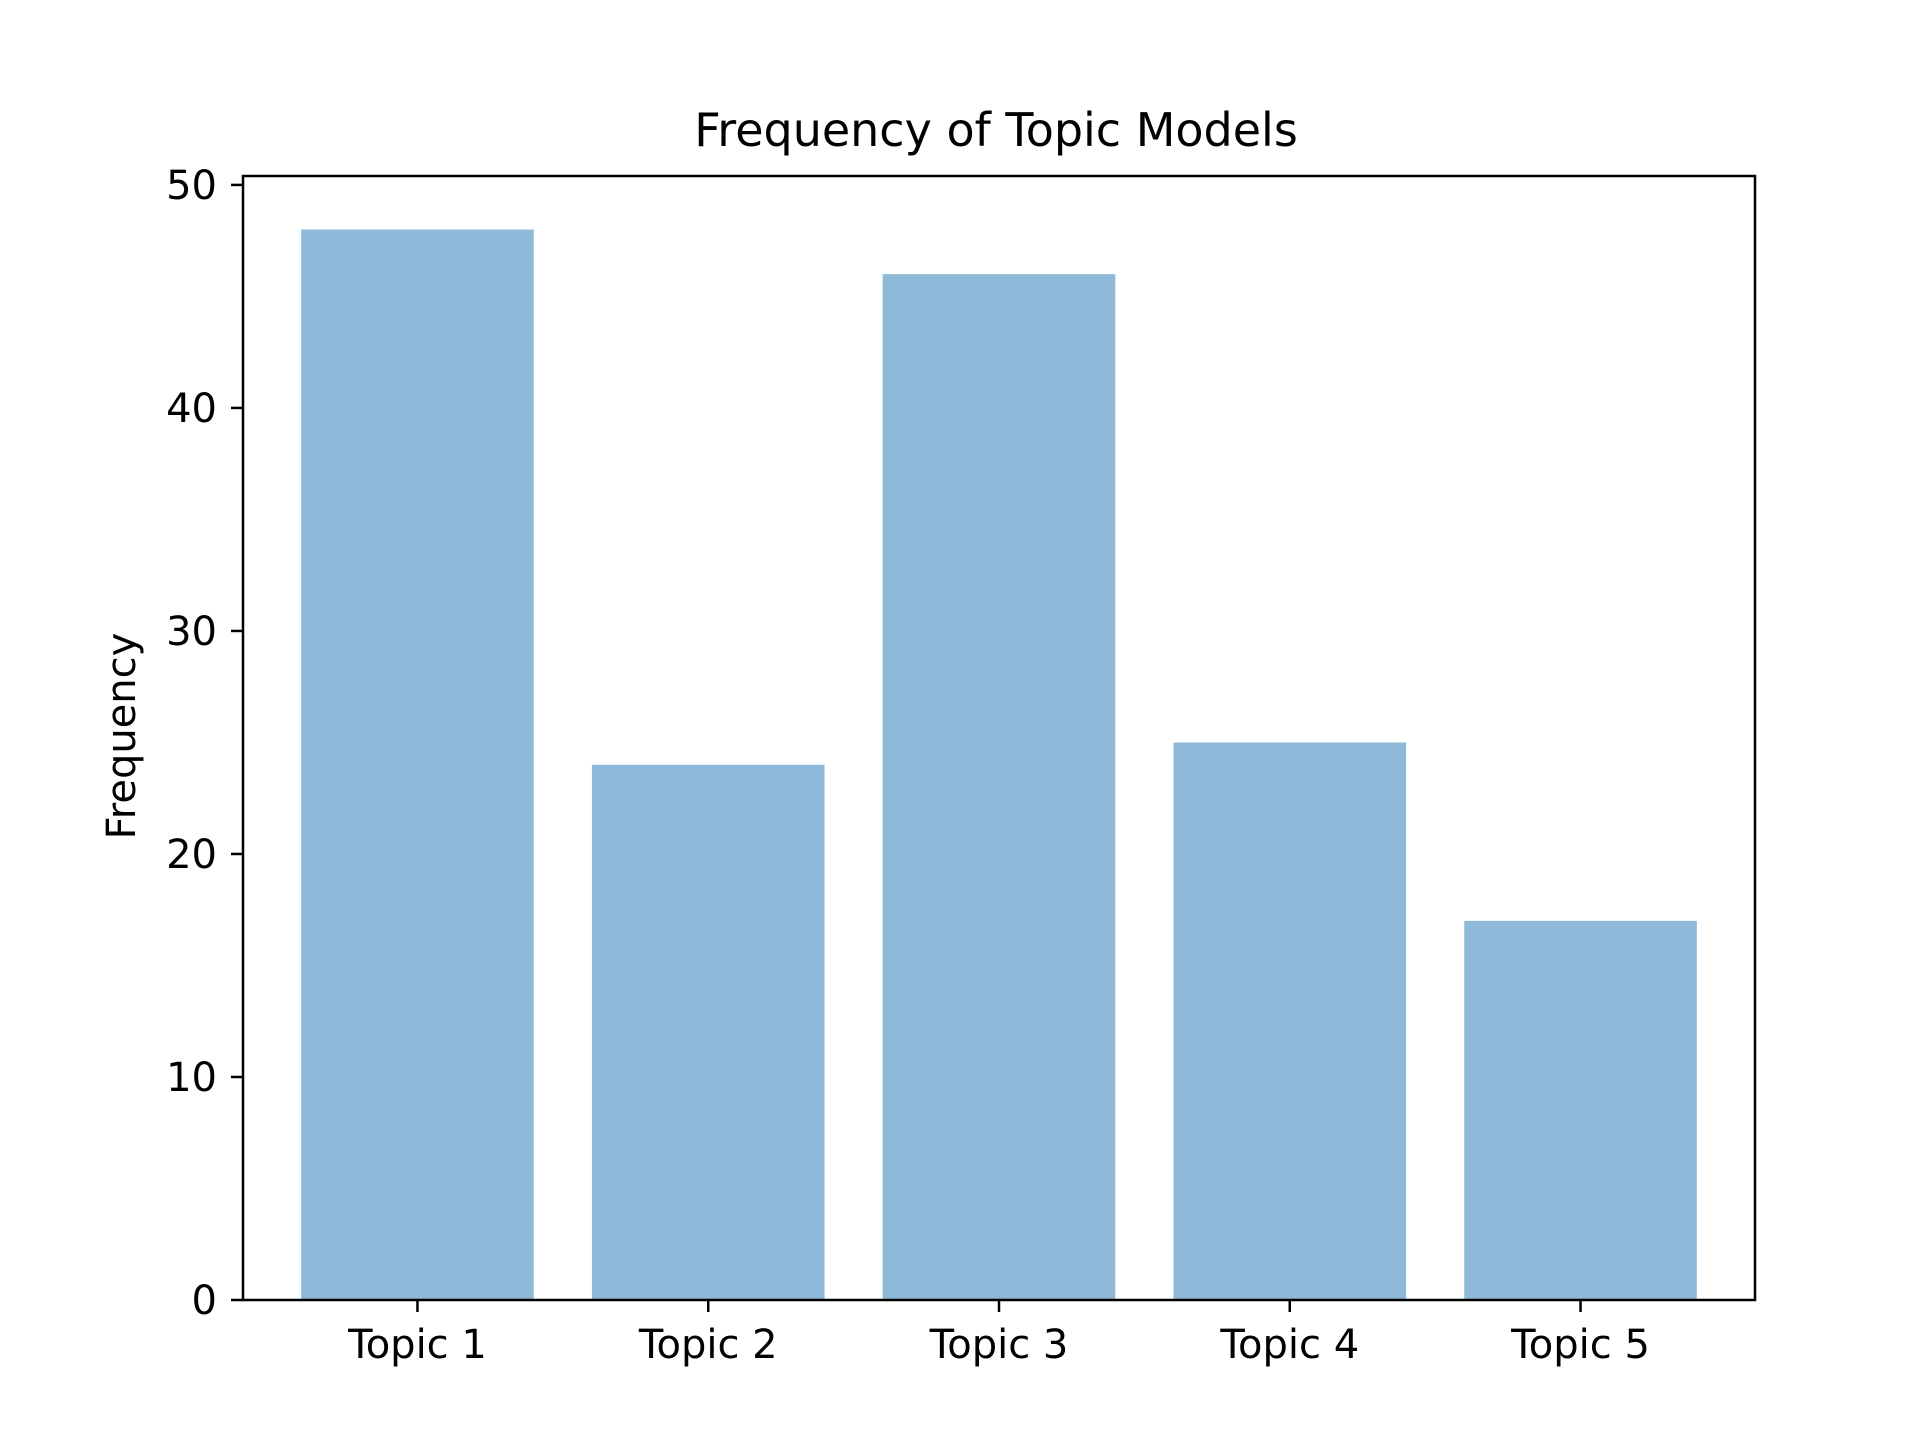 The image size is (1920, 1445). What do you see at coordinates (996, 130) in the screenshot?
I see `chart-title: Frequency of Topic Models` at bounding box center [996, 130].